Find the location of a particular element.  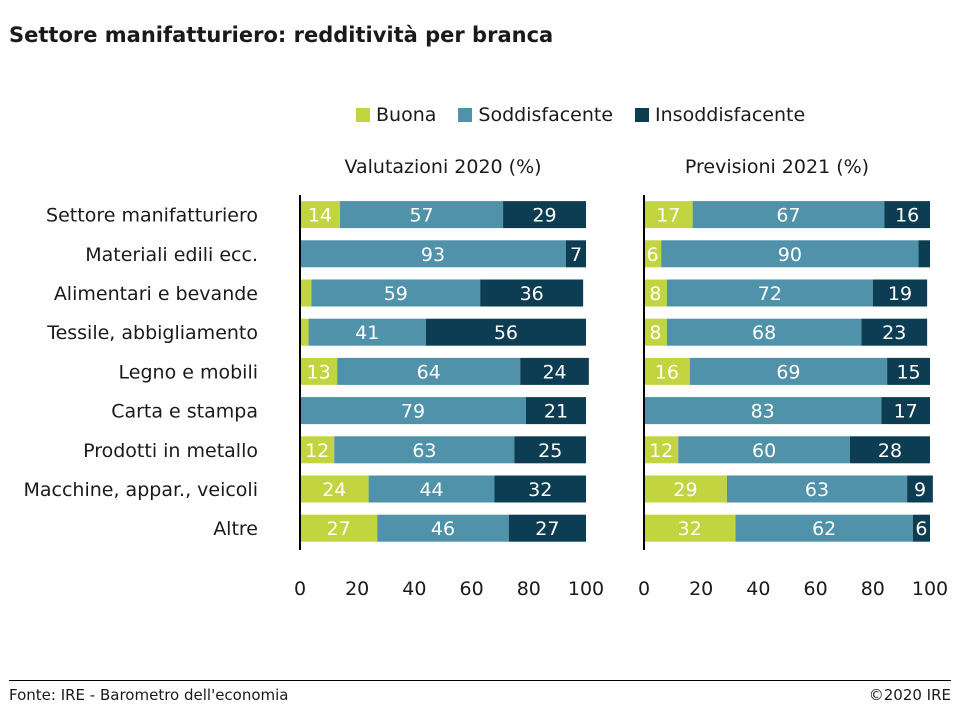

data-label: 60 is located at coordinates (764, 451).